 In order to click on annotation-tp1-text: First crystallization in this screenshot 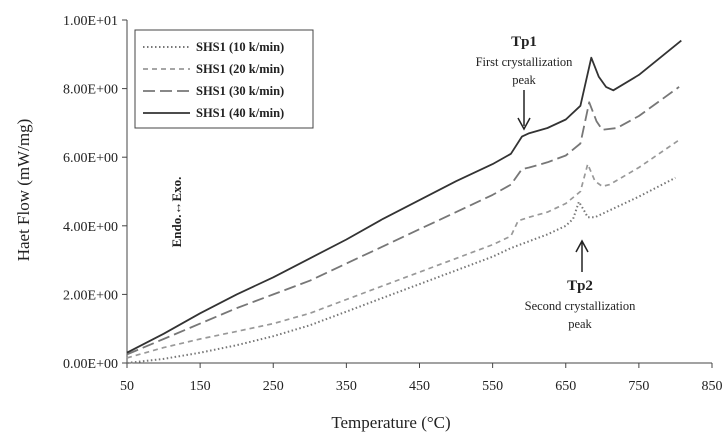, I will do `click(525, 62)`.